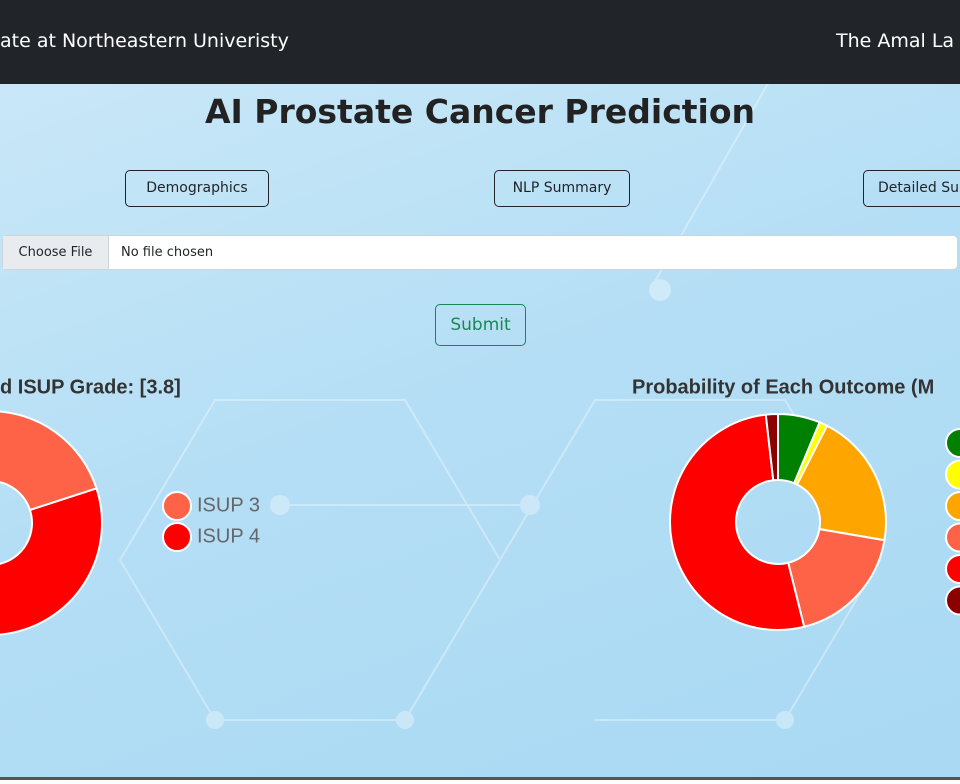  What do you see at coordinates (56, 252) in the screenshot?
I see `choose-file-button: Choose File` at bounding box center [56, 252].